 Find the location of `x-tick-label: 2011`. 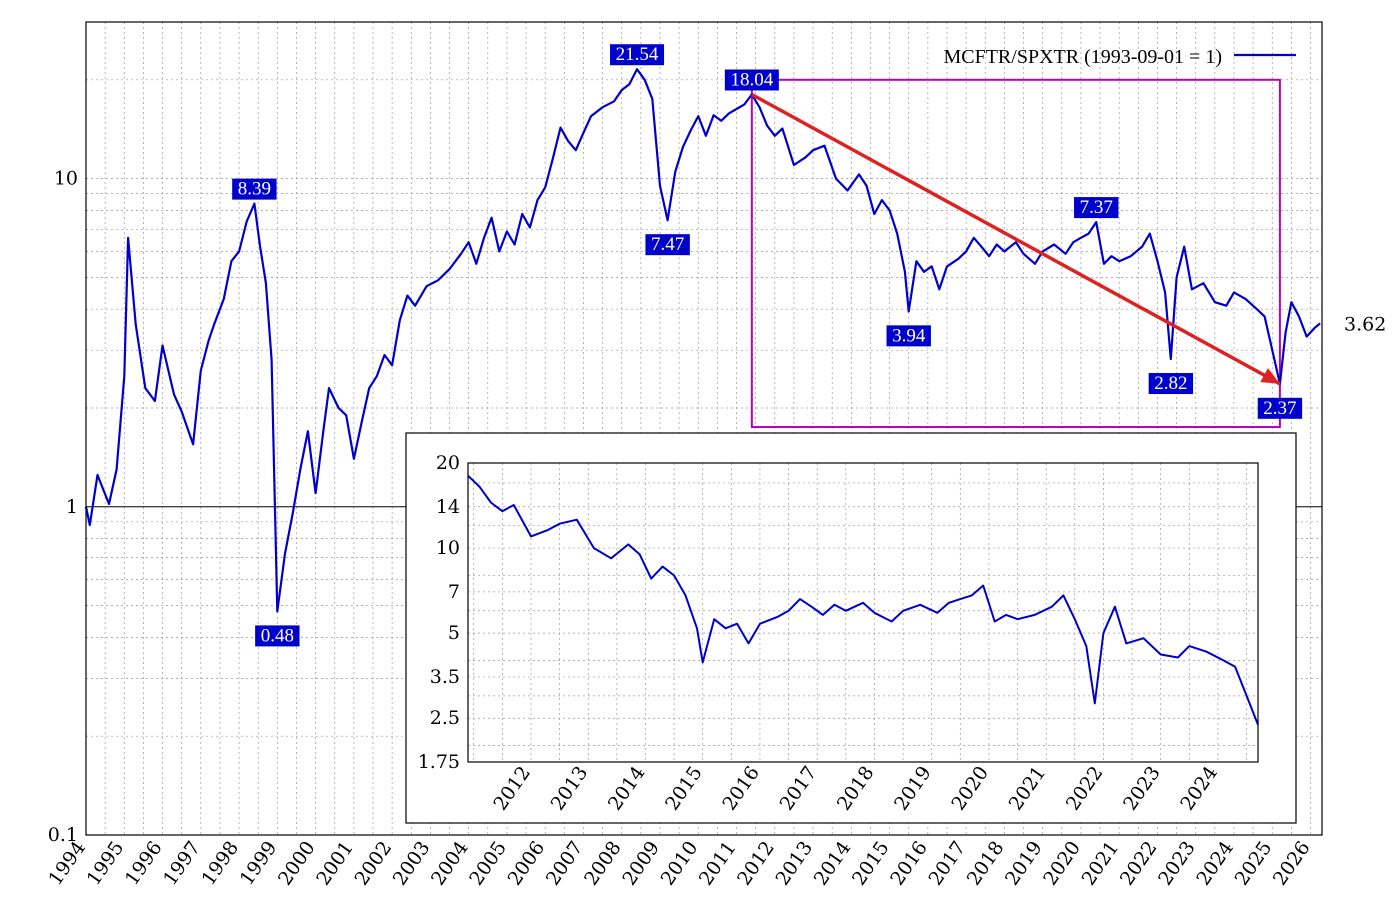

x-tick-label: 2011 is located at coordinates (718, 863).